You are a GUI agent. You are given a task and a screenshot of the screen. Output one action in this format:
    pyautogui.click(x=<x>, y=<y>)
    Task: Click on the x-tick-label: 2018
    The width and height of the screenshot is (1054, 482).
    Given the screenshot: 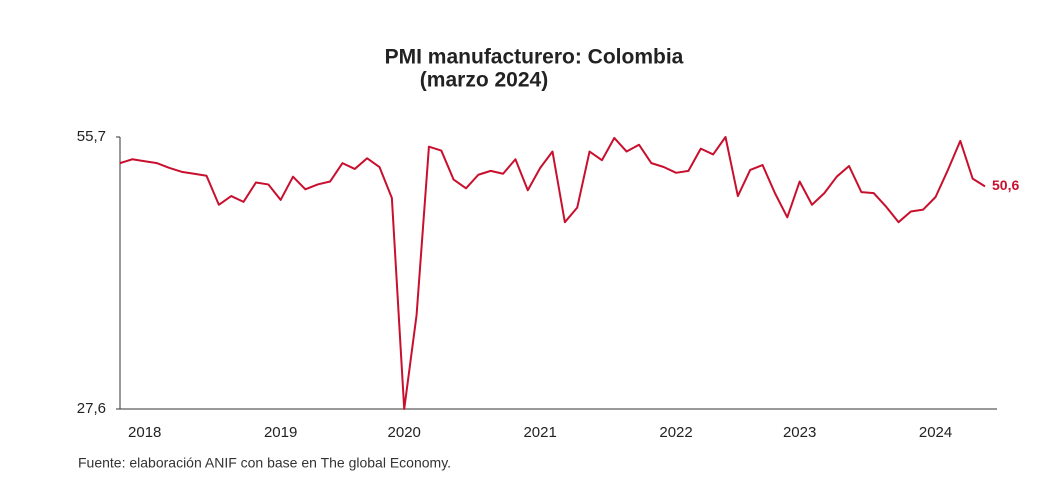 What is the action you would take?
    pyautogui.click(x=144, y=432)
    